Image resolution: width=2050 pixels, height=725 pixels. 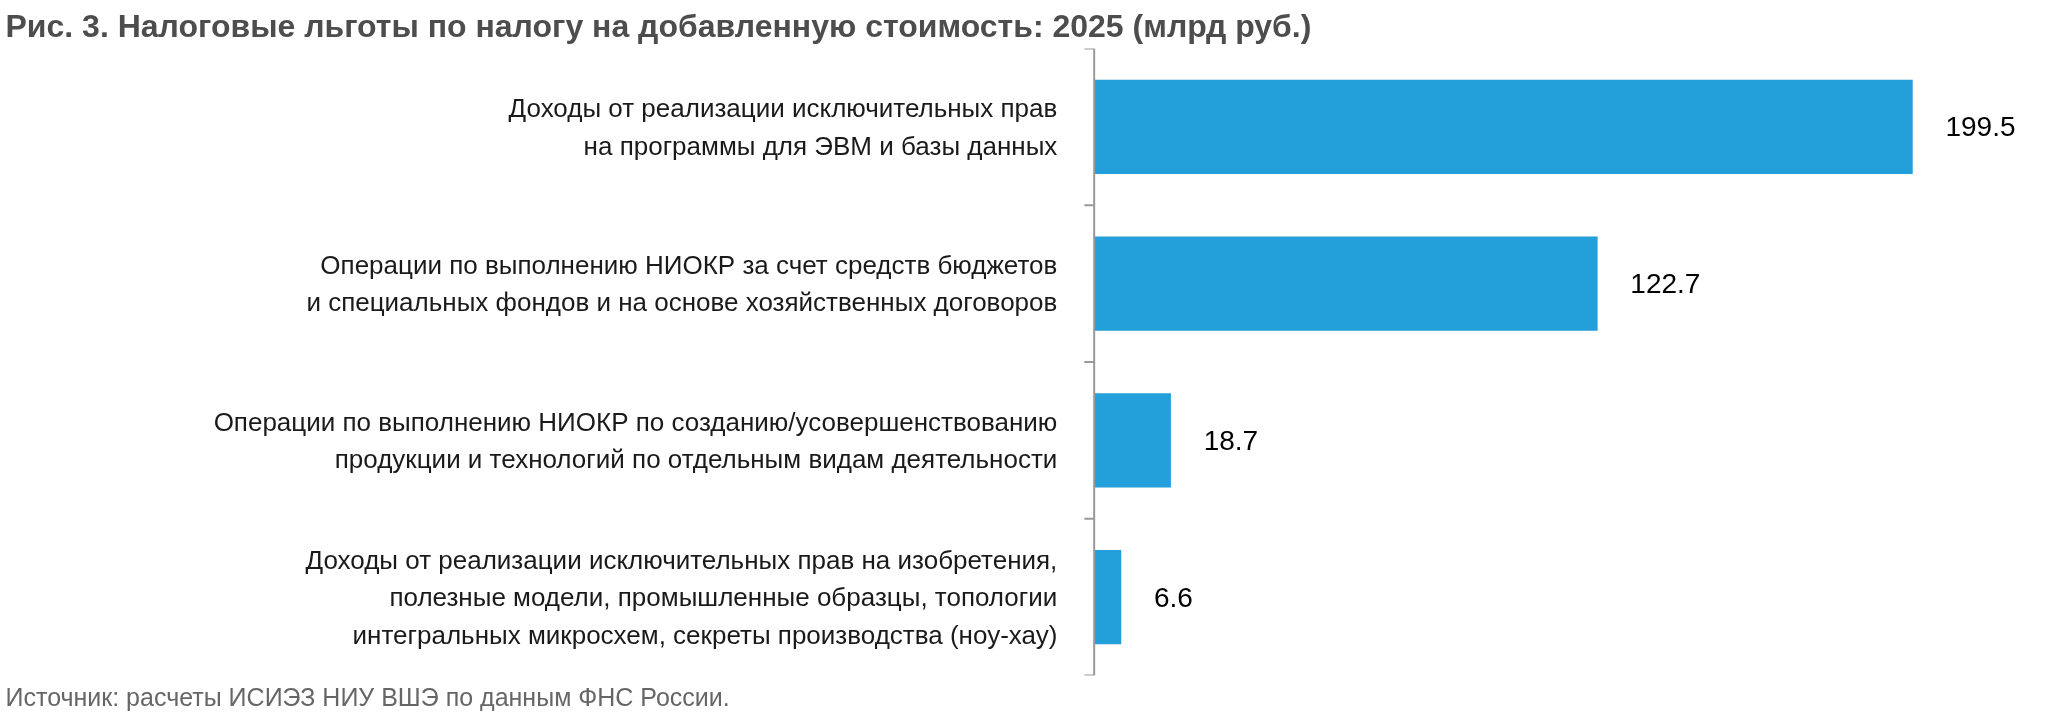 I want to click on y-tick-label: Доходы от реализации исключительных прав на программы для ЭВМ и базы данных, so click(x=783, y=127).